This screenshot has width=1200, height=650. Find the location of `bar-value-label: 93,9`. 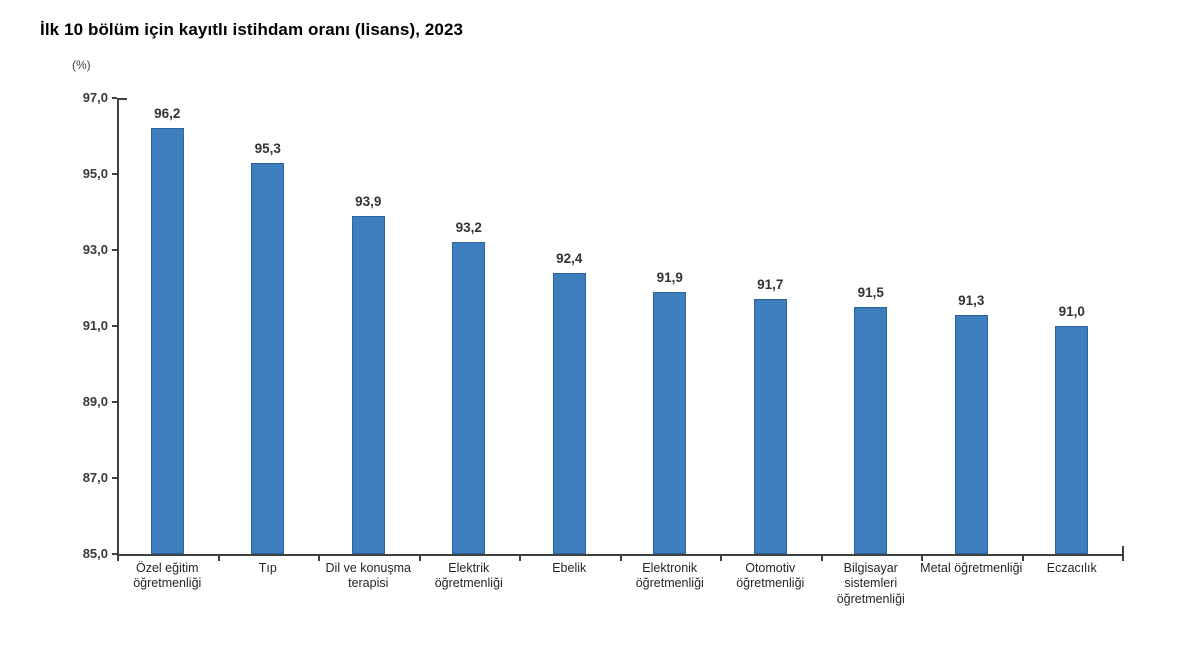

bar-value-label: 93,9 is located at coordinates (368, 201).